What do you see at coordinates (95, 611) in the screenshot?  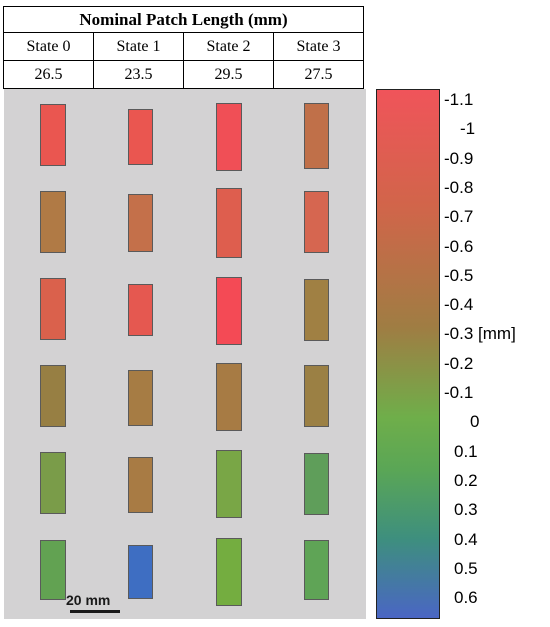 I see `scale-bar` at bounding box center [95, 611].